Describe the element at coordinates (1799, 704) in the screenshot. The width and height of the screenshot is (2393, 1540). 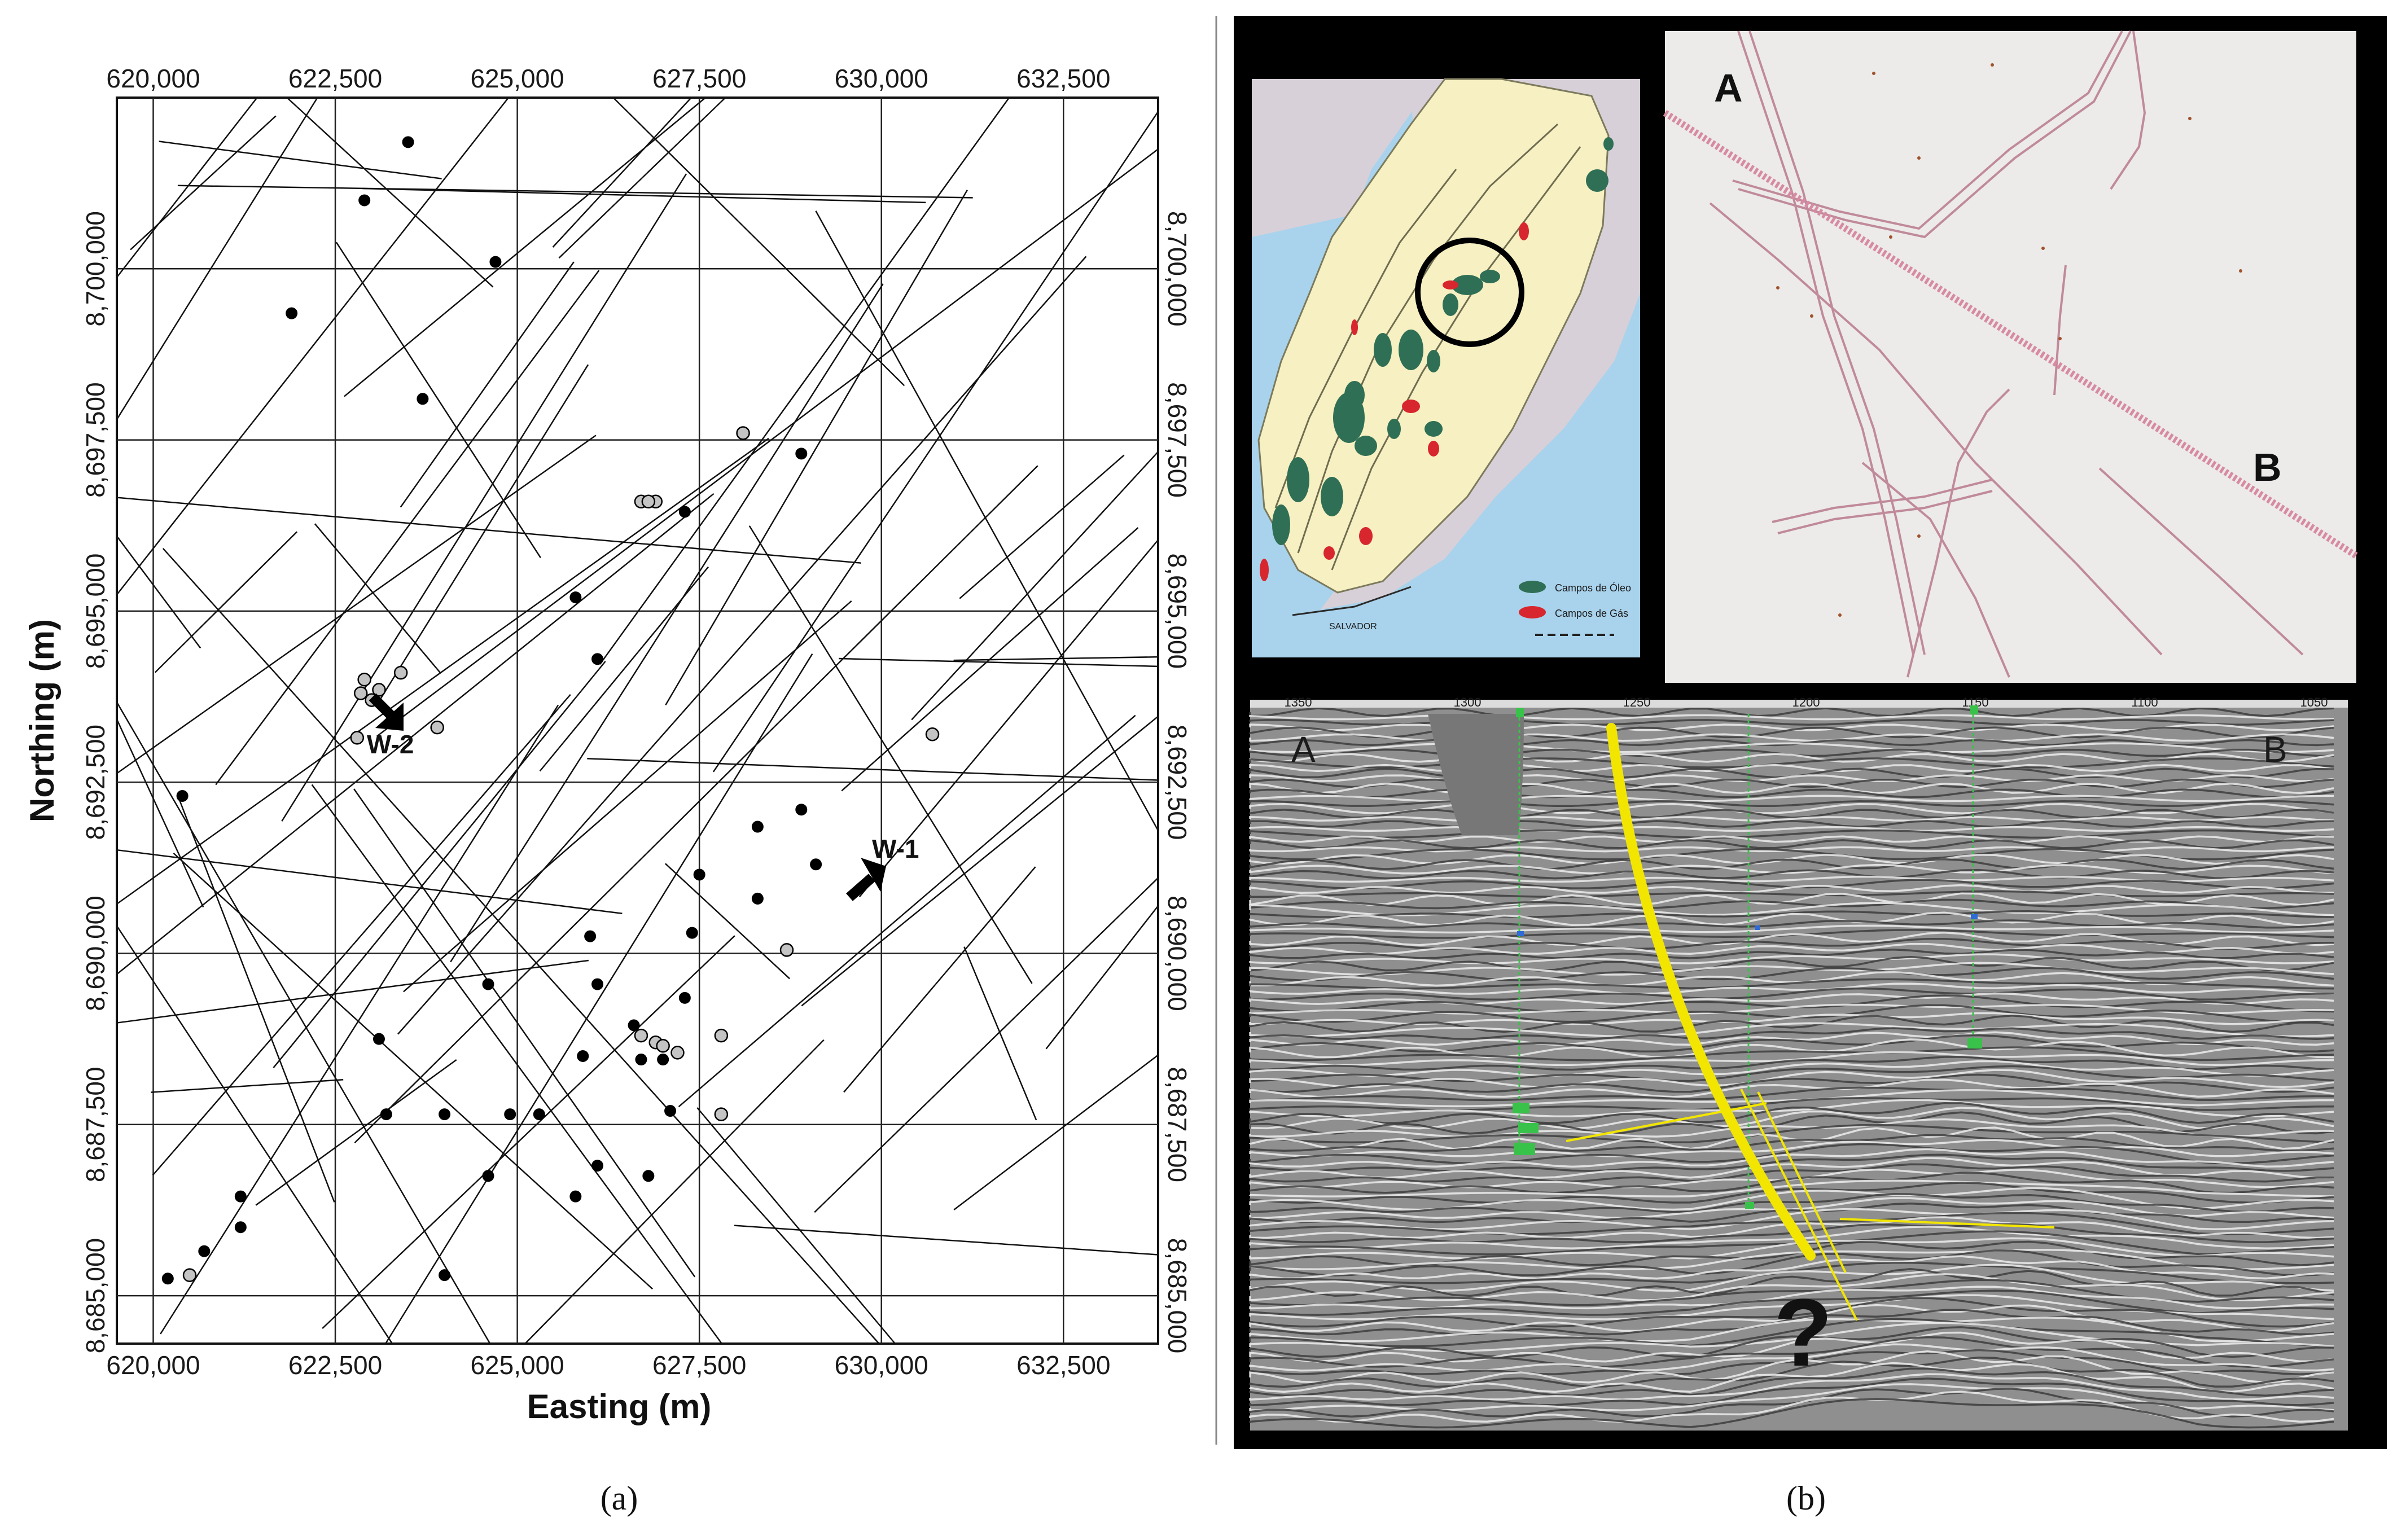
I see `seismic-top-scale` at that location.